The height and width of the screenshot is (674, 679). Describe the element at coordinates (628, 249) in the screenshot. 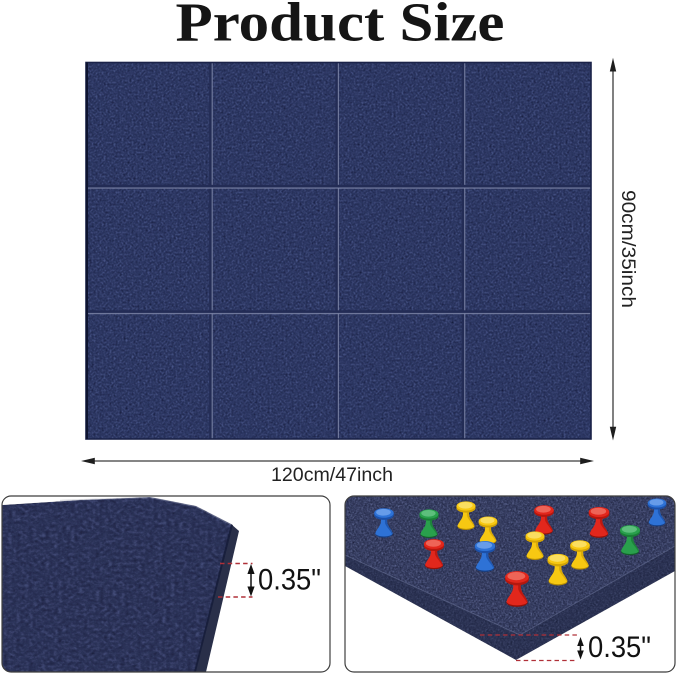

I see `svg-text: 90cm/35inch` at that location.